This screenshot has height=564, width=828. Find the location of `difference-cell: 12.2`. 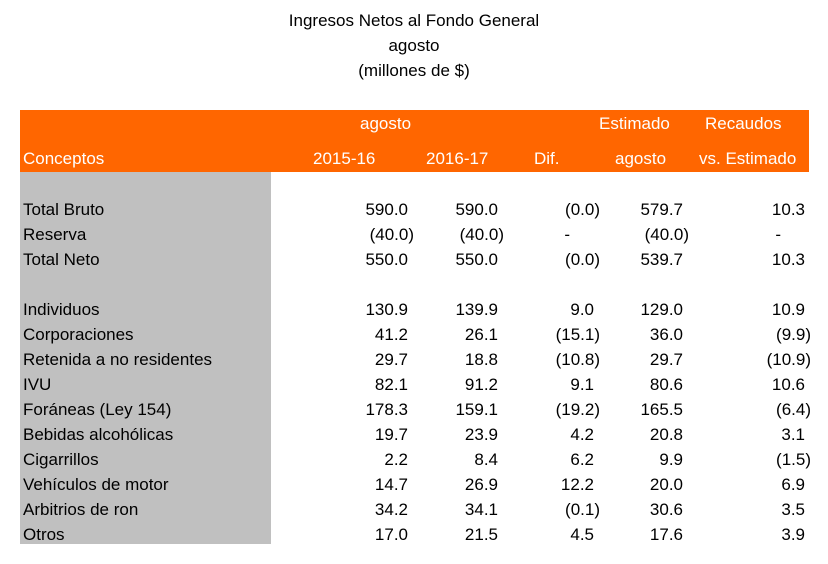

difference-cell: 12.2 is located at coordinates (577, 484).